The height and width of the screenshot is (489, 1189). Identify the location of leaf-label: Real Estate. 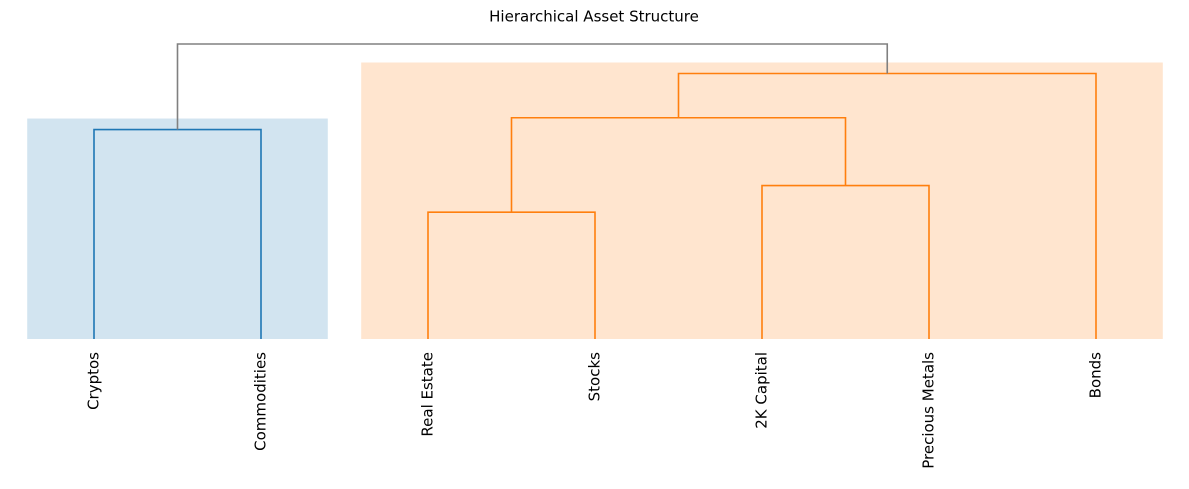
(428, 394).